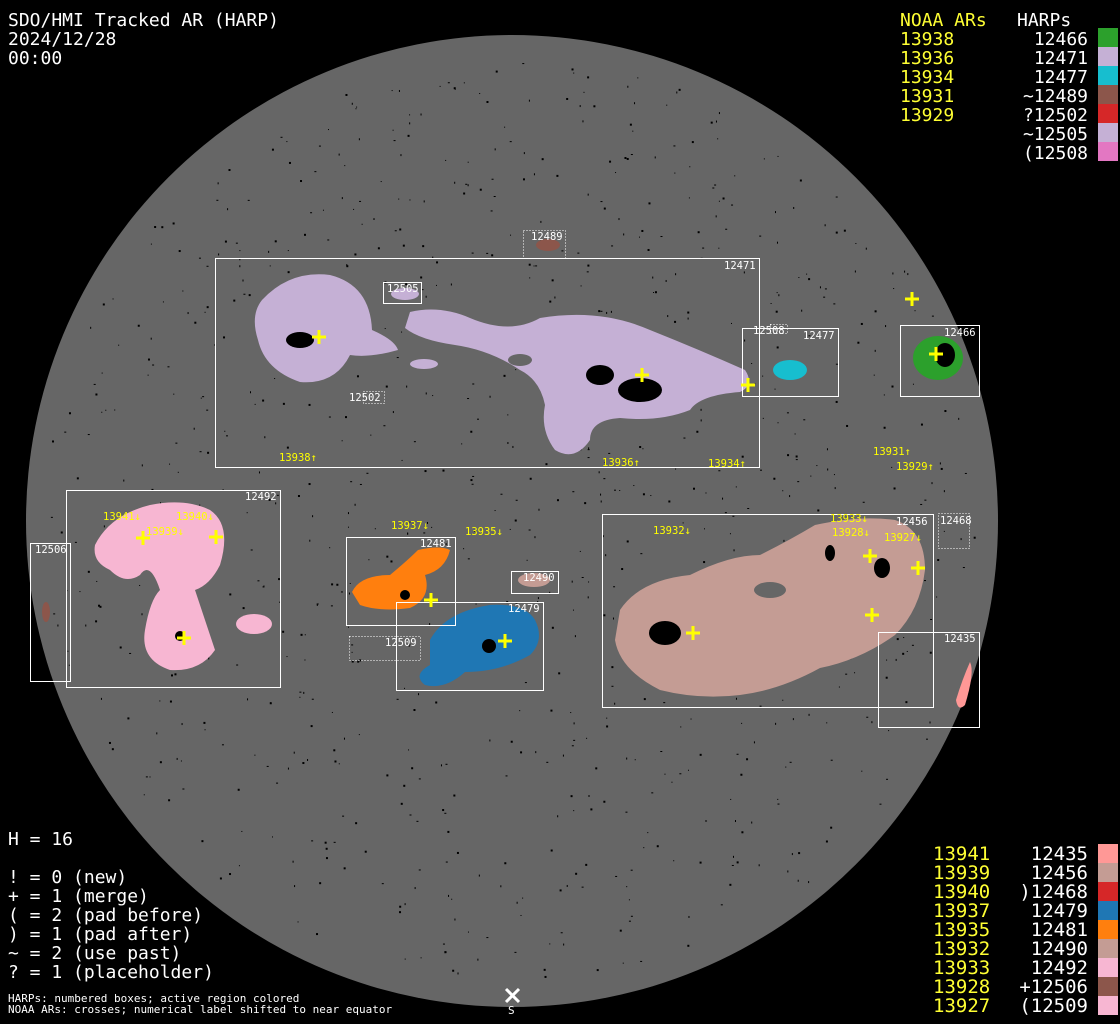 This screenshot has height=1024, width=1120. I want to click on noaa-legend-item: 13927, so click(962, 1006).